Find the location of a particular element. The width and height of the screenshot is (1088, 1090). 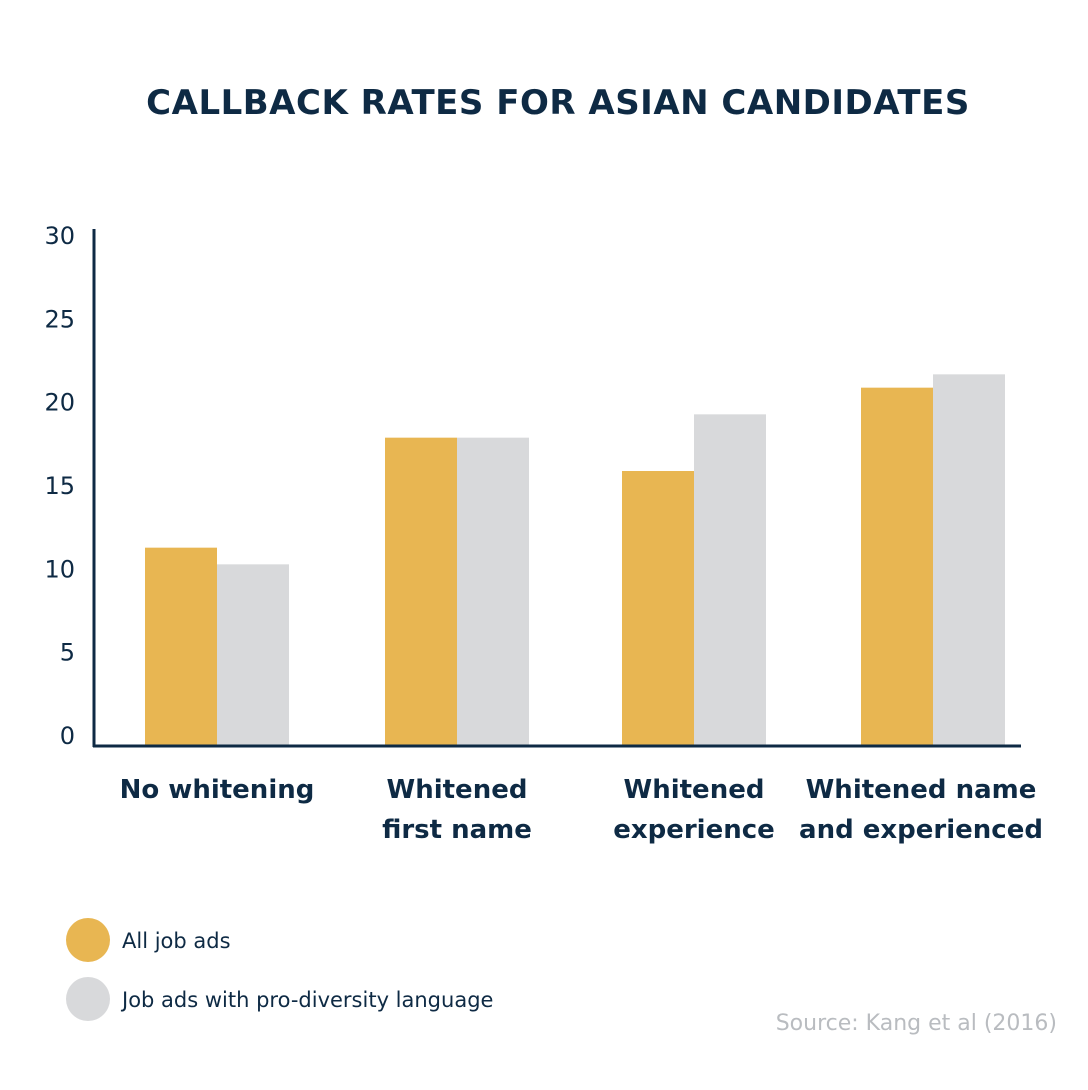

x-category-label: experience is located at coordinates (694, 830).